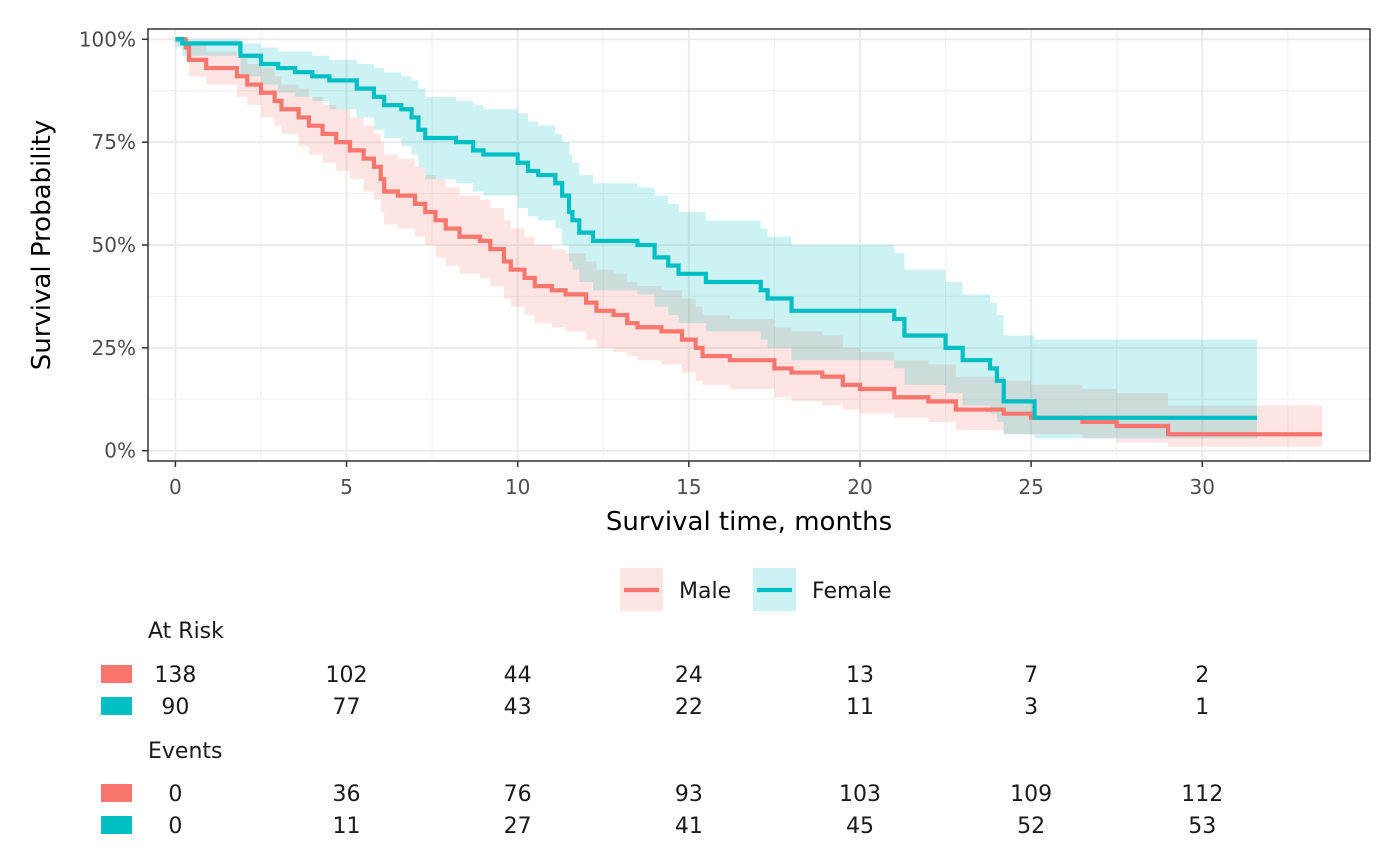  I want to click on table-cell: 45, so click(860, 826).